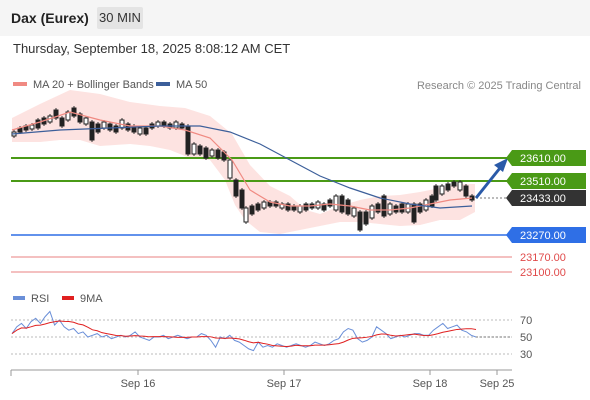  What do you see at coordinates (50, 18) in the screenshot?
I see `instrument-title: Dax (Eurex)` at bounding box center [50, 18].